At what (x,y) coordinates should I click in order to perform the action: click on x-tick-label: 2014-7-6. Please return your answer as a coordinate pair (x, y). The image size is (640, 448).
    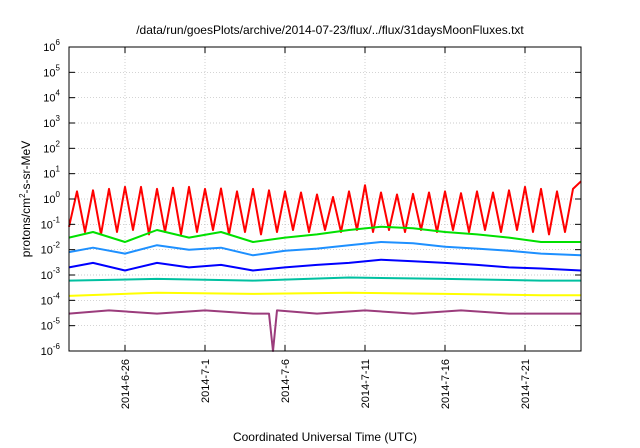
    Looking at the image, I should click on (286, 381).